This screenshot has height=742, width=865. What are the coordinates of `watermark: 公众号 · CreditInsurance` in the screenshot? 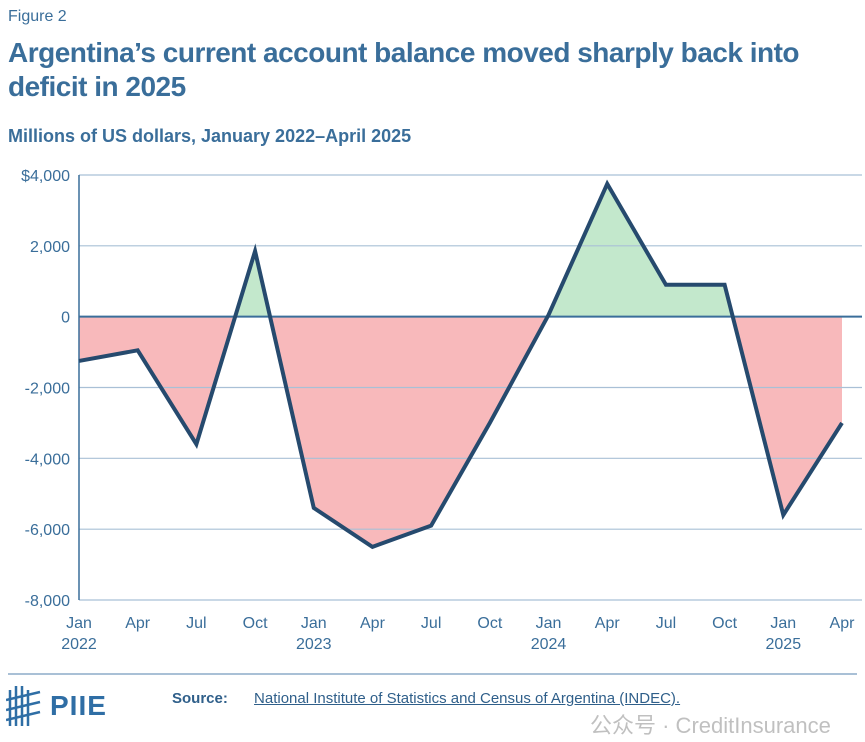 It's located at (710, 725).